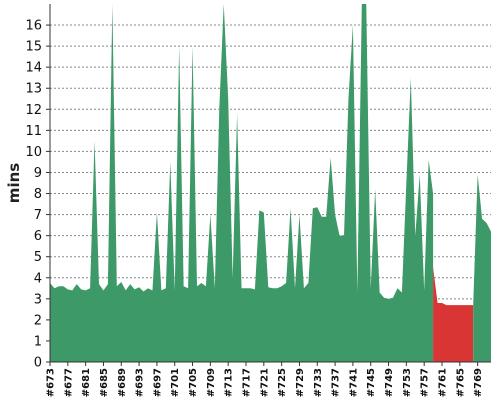 The height and width of the screenshot is (400, 500). Describe the element at coordinates (38, 278) in the screenshot. I see `y-tick-label: 4` at that location.